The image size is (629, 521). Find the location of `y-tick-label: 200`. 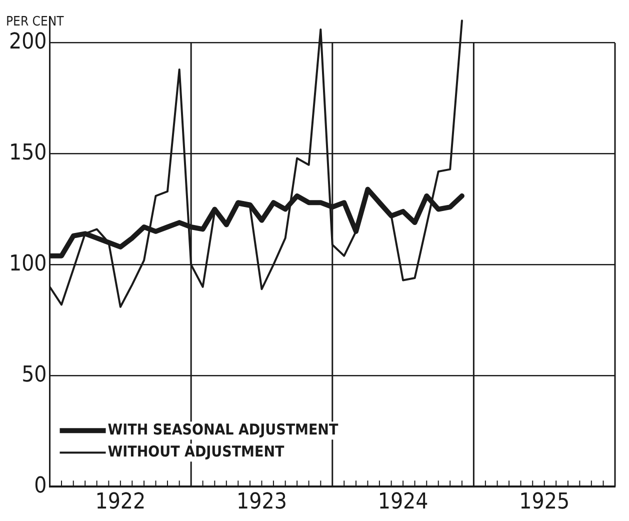

y-tick-label: 200 is located at coordinates (27, 42).